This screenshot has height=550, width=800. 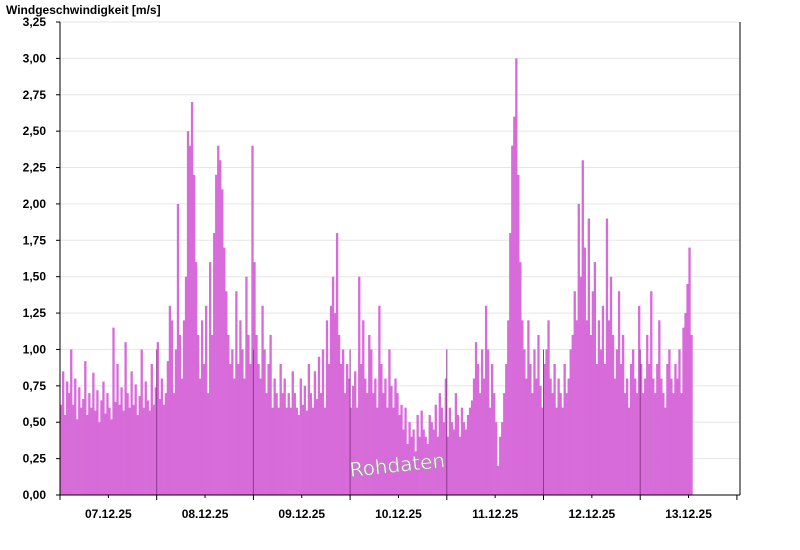 What do you see at coordinates (688, 514) in the screenshot?
I see `x-tick-label: 13.12.25` at bounding box center [688, 514].